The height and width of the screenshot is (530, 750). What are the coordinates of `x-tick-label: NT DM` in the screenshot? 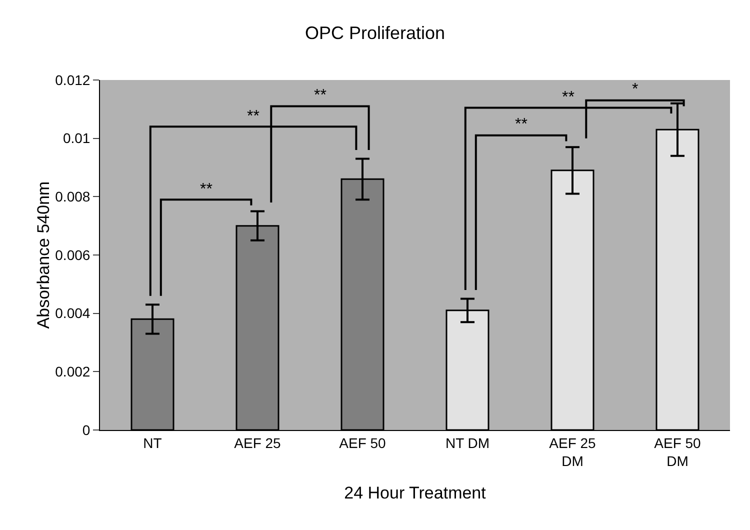 It's located at (467, 442).